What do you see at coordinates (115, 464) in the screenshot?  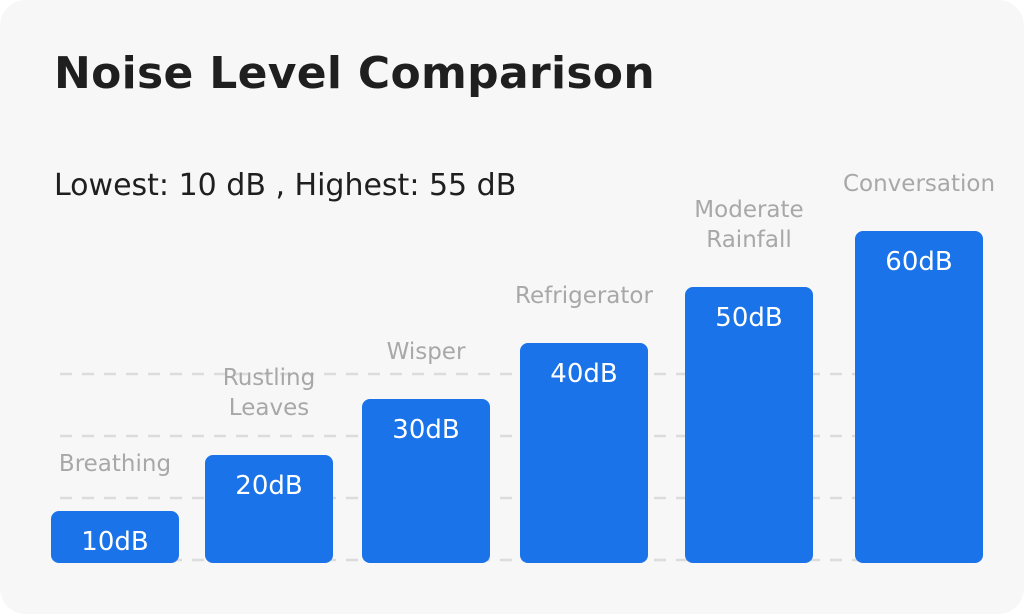 I see `category-label: Breathing` at bounding box center [115, 464].